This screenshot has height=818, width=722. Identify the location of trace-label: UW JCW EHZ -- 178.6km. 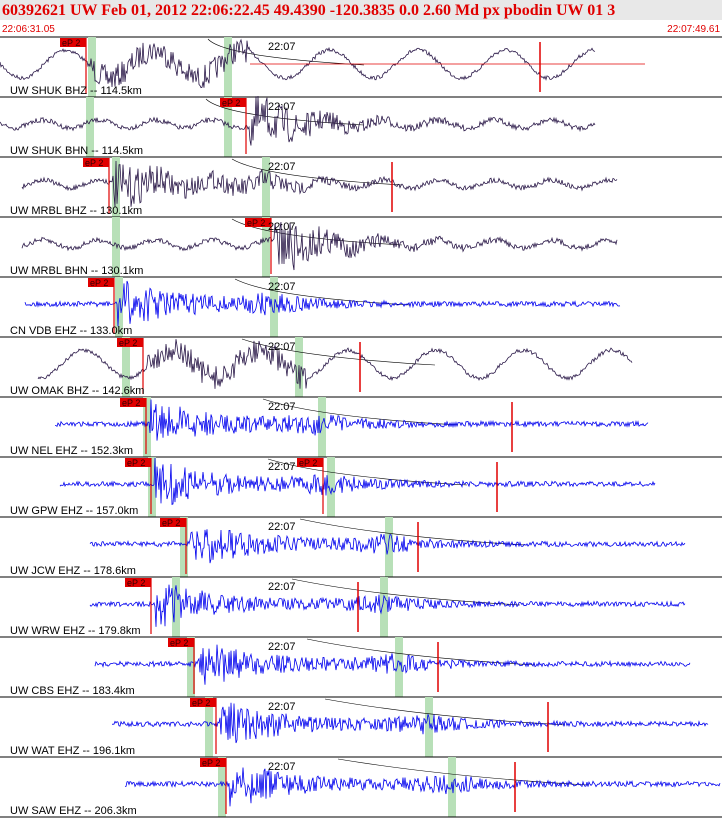
(73, 571).